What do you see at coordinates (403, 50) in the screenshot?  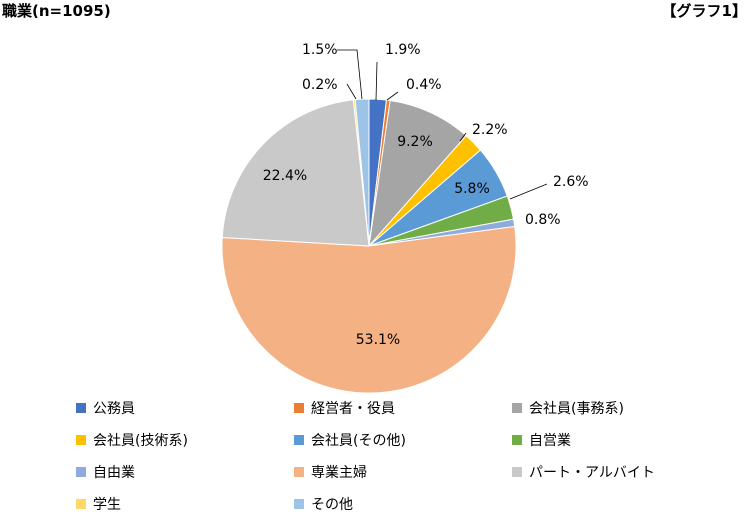 I see `data-label: 1.9%` at bounding box center [403, 50].